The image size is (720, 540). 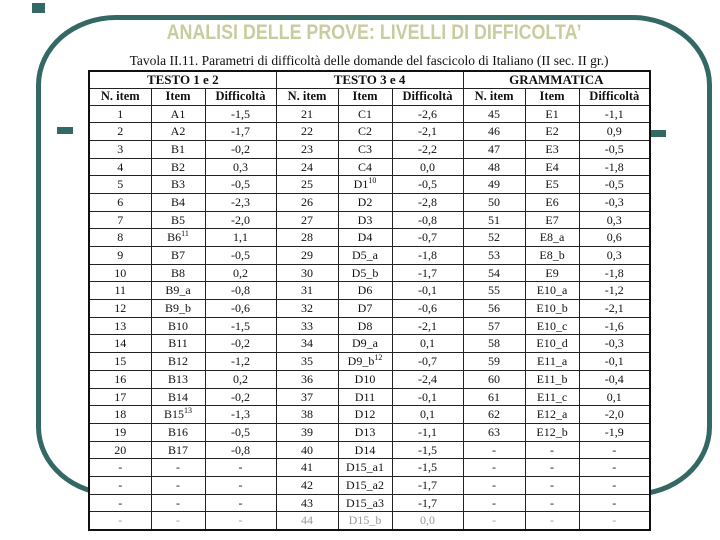 I want to click on table-cell: 23, so click(x=307, y=149).